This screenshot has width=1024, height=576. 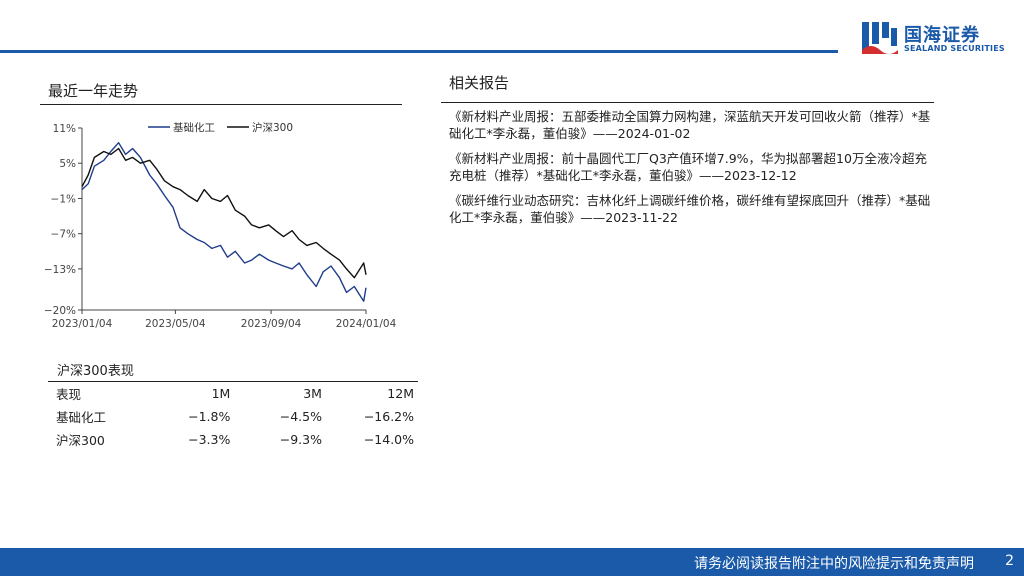 I want to click on table-cell: −4.5%, so click(x=300, y=416).